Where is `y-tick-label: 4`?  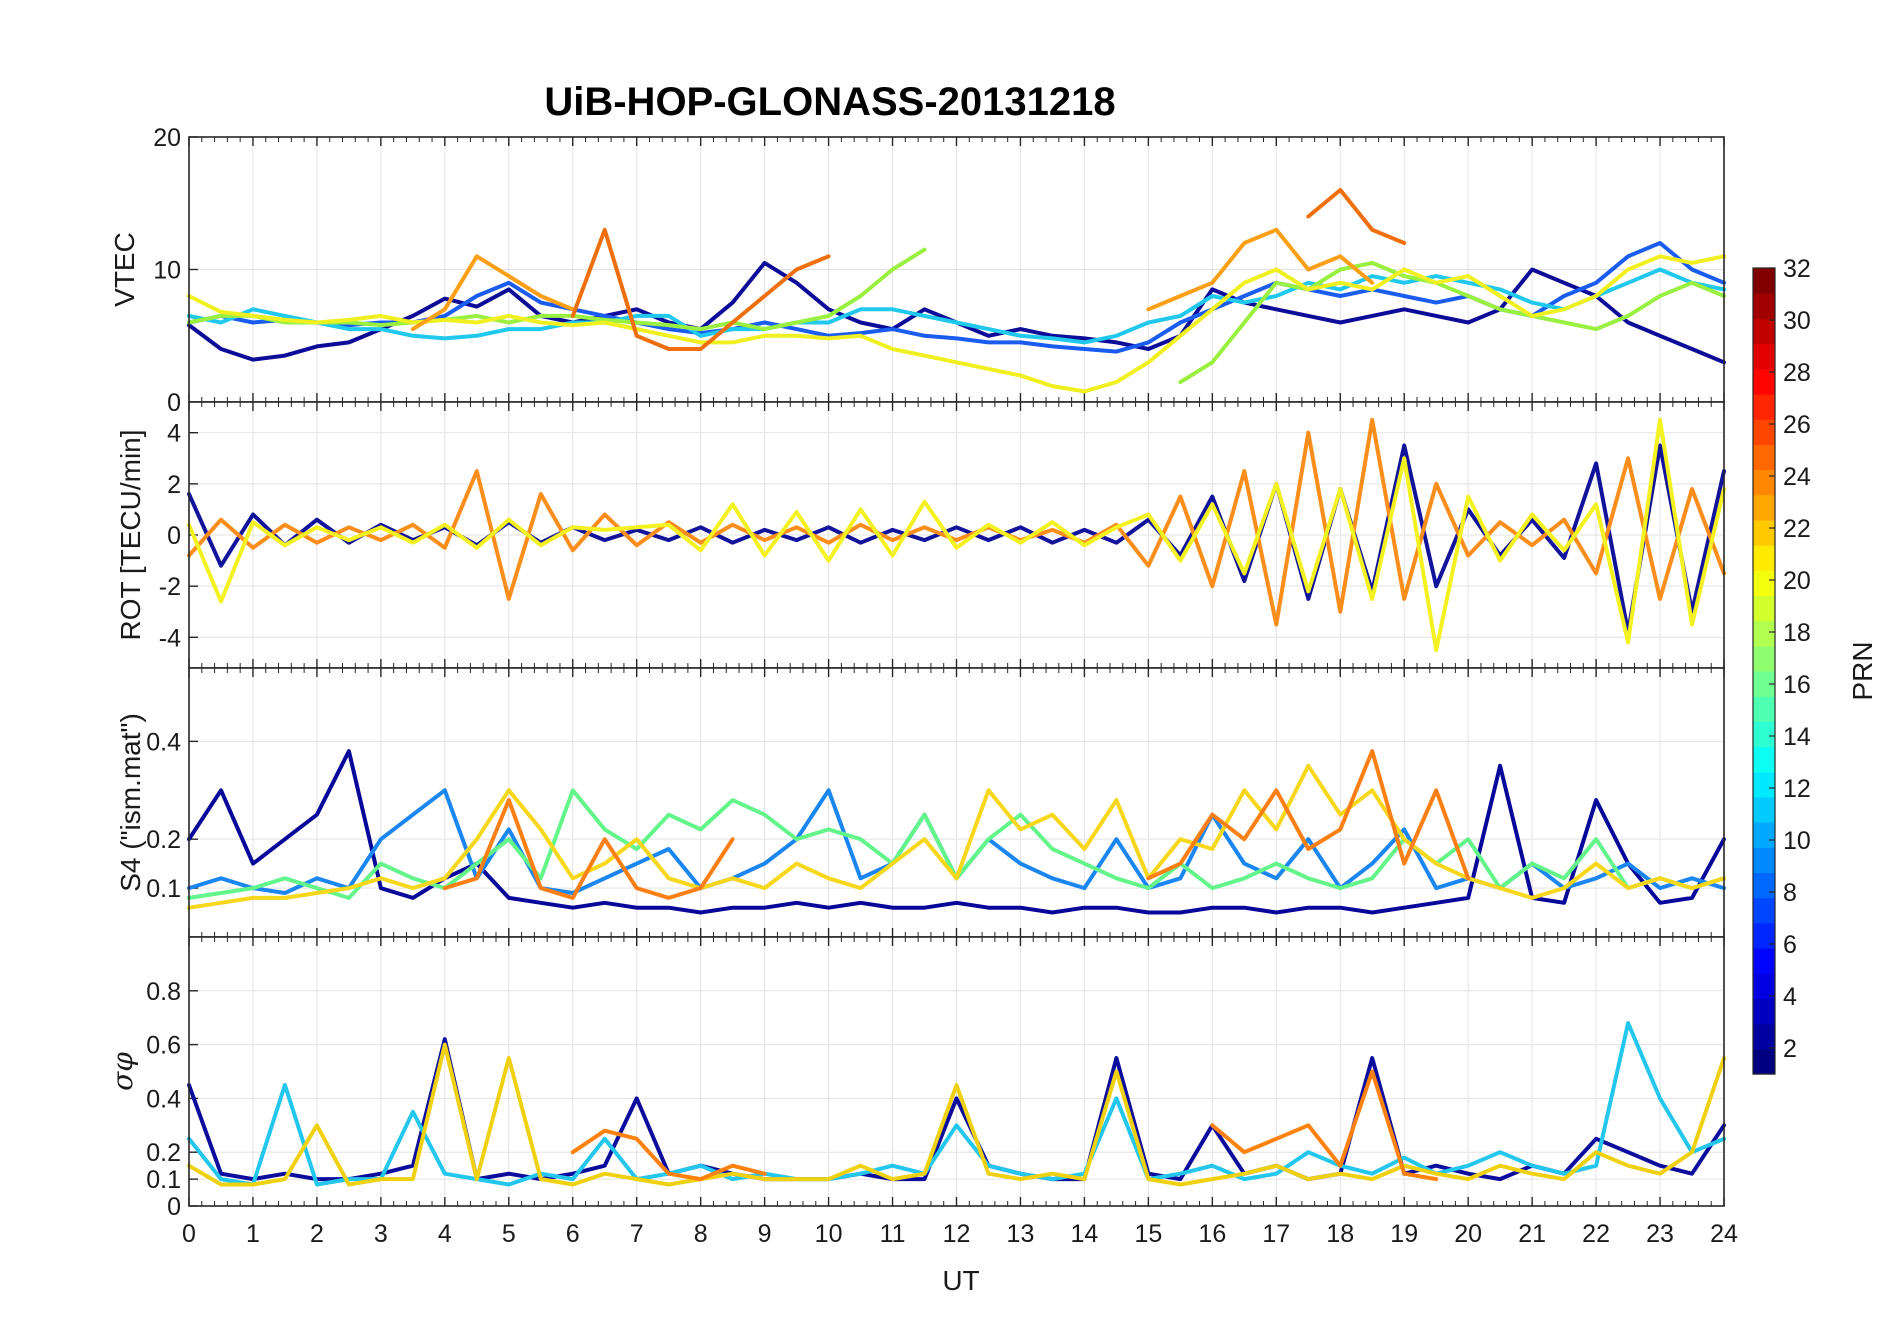
y-tick-label: 4 is located at coordinates (174, 434).